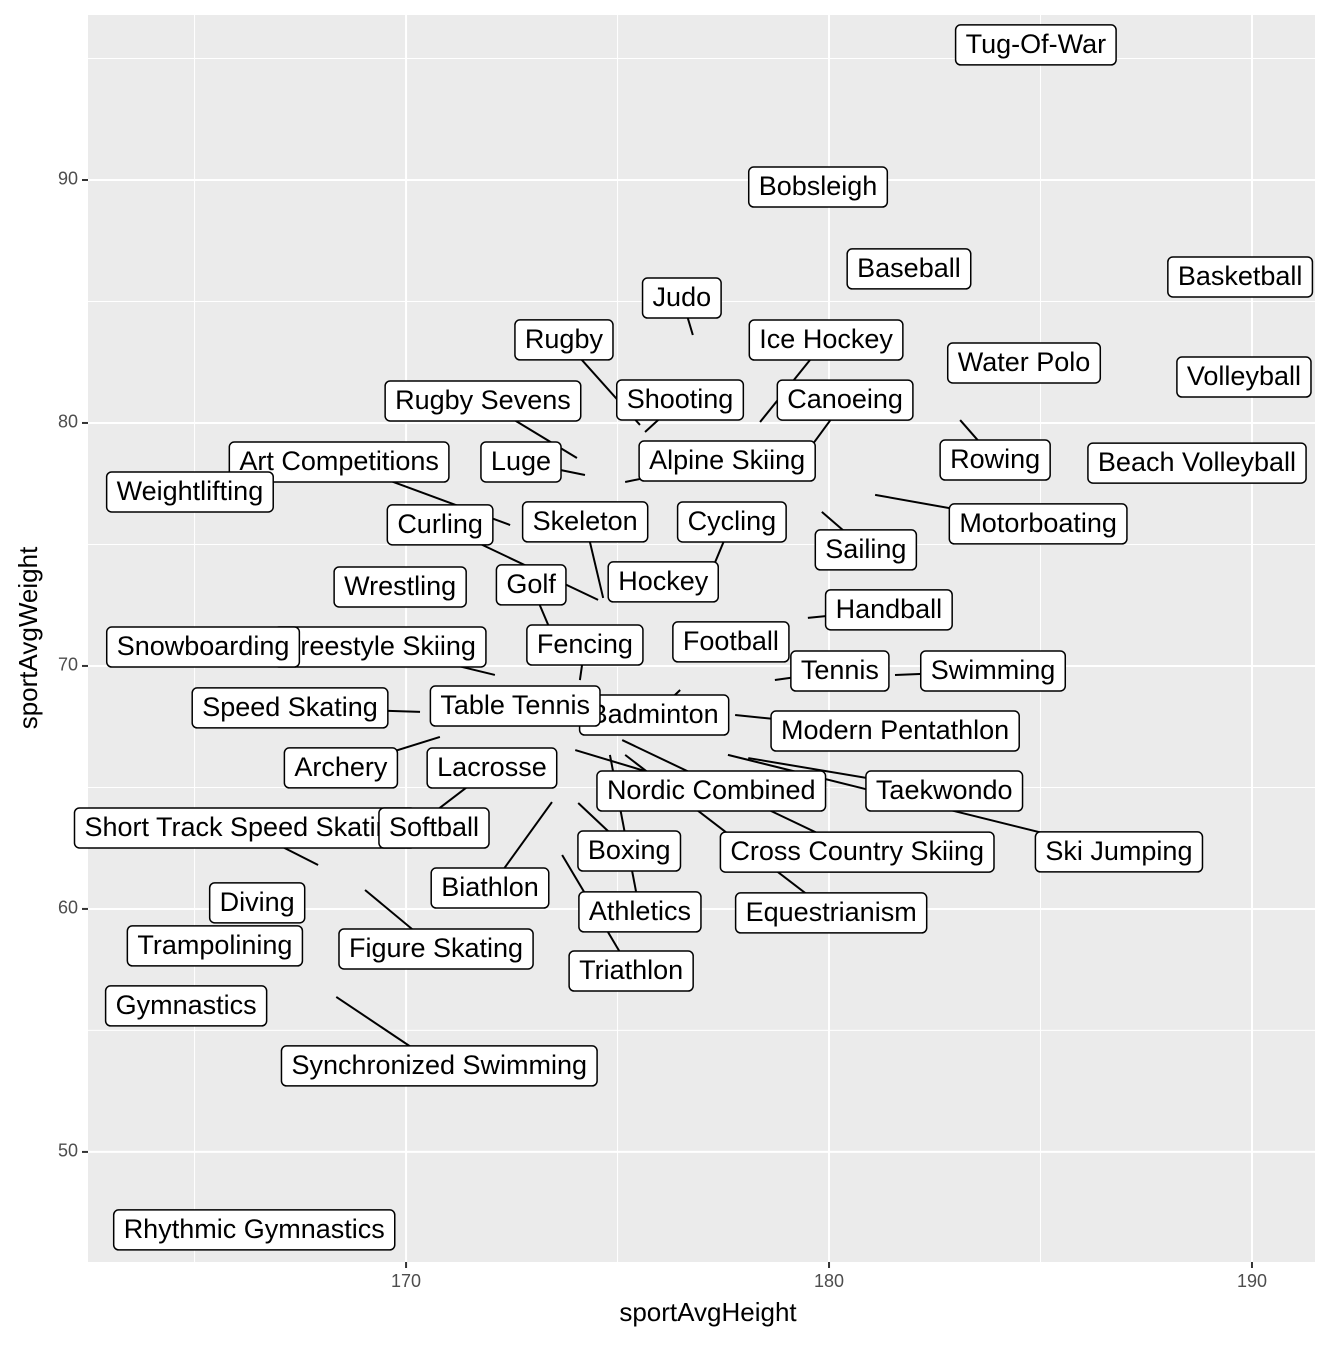 The width and height of the screenshot is (1344, 1349). I want to click on label-text: Diving, so click(257, 902).